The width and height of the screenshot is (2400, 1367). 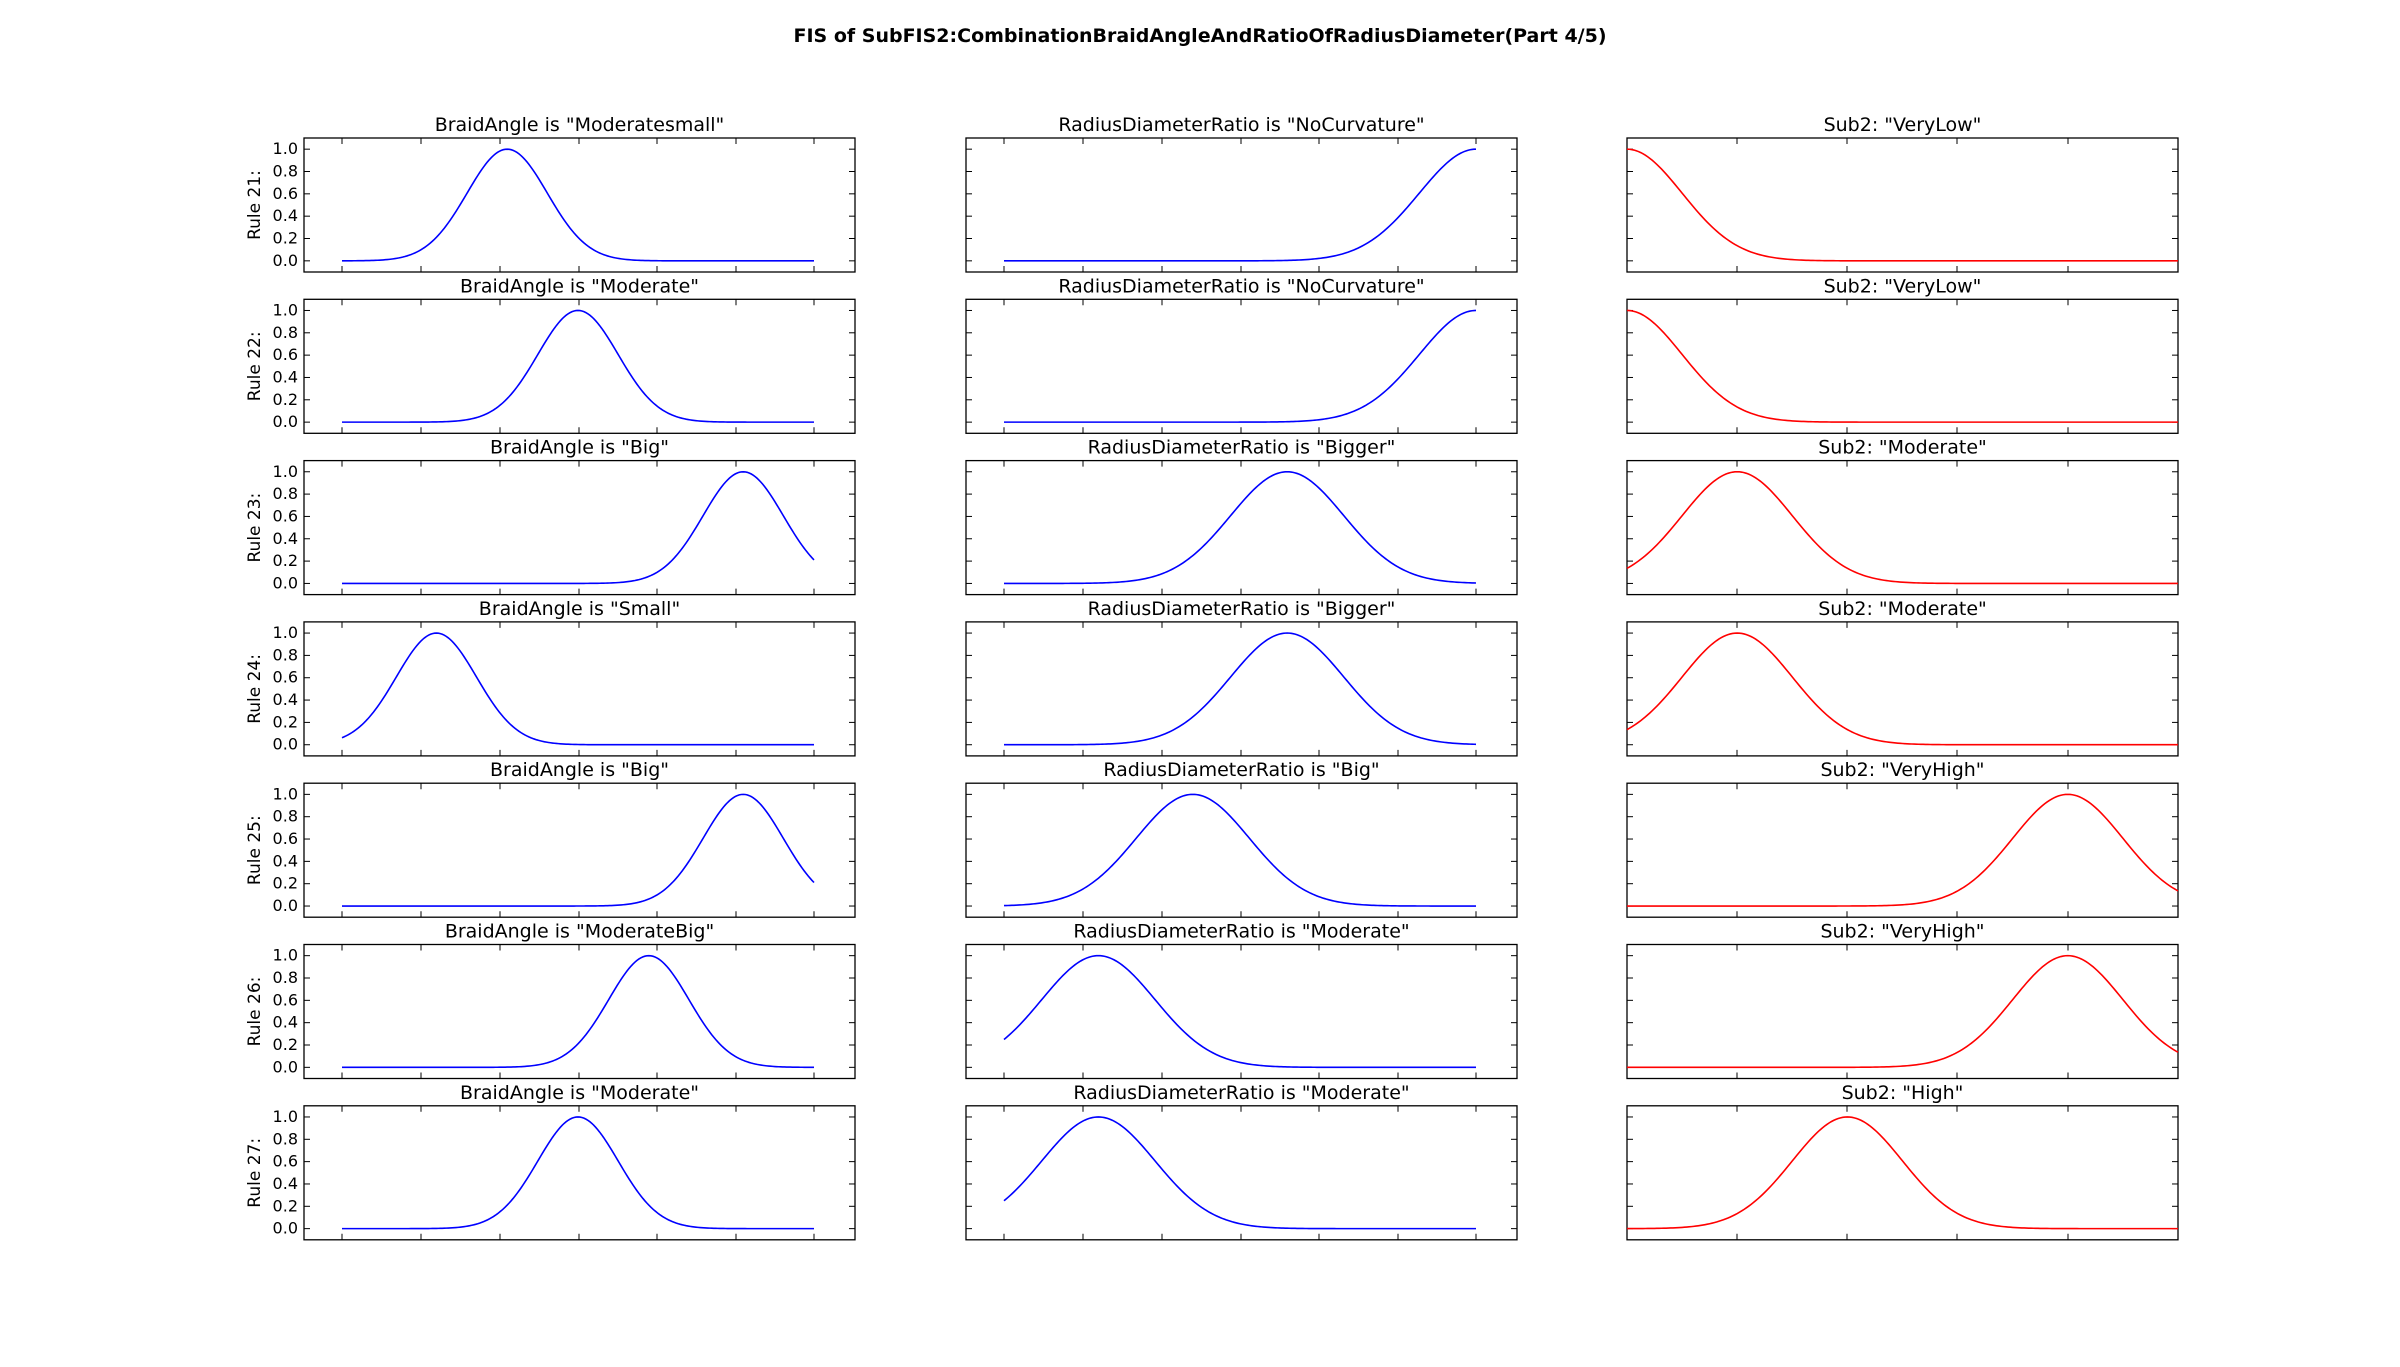 I want to click on subplot-title: Sub2: "High", so click(x=1903, y=1093).